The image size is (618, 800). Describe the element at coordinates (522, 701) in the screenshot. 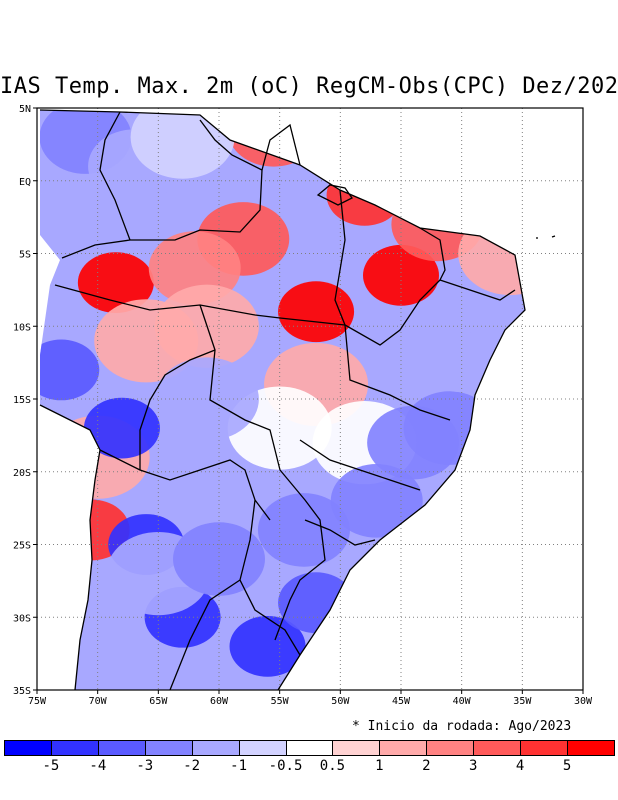

I see `lon-label: 35W` at that location.